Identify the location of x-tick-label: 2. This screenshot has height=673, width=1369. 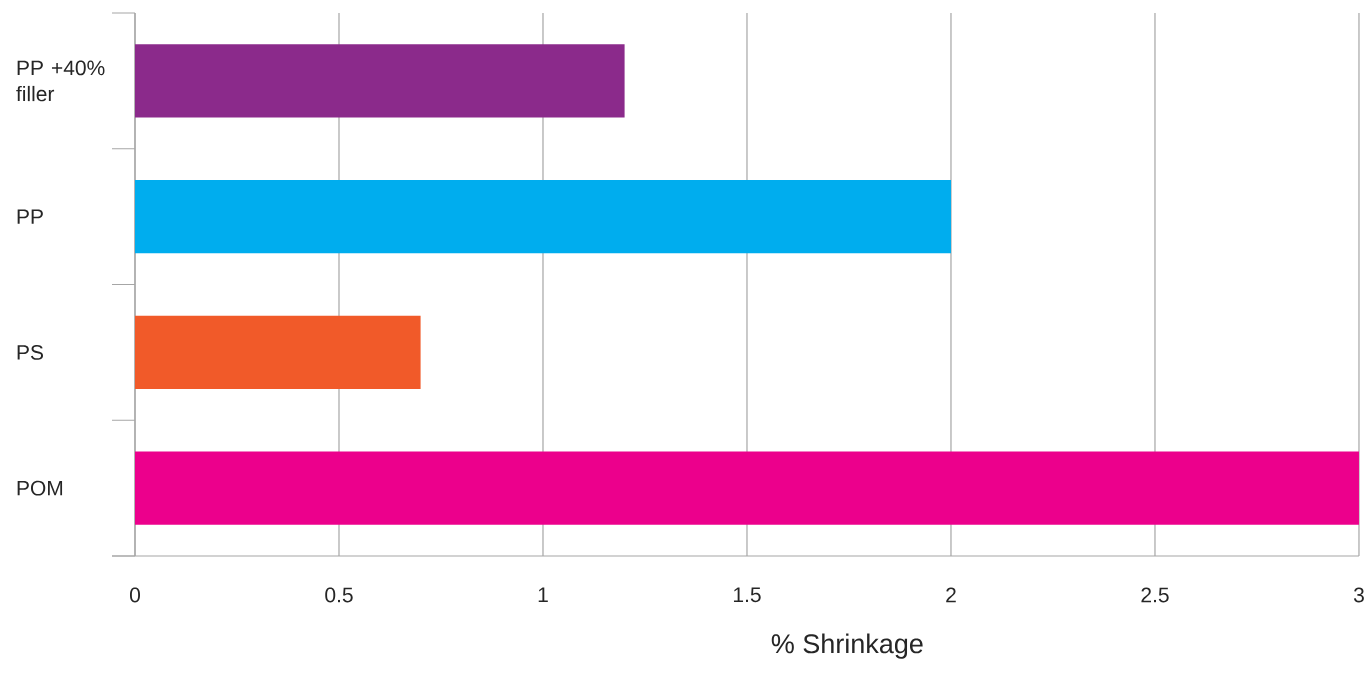
(951, 595).